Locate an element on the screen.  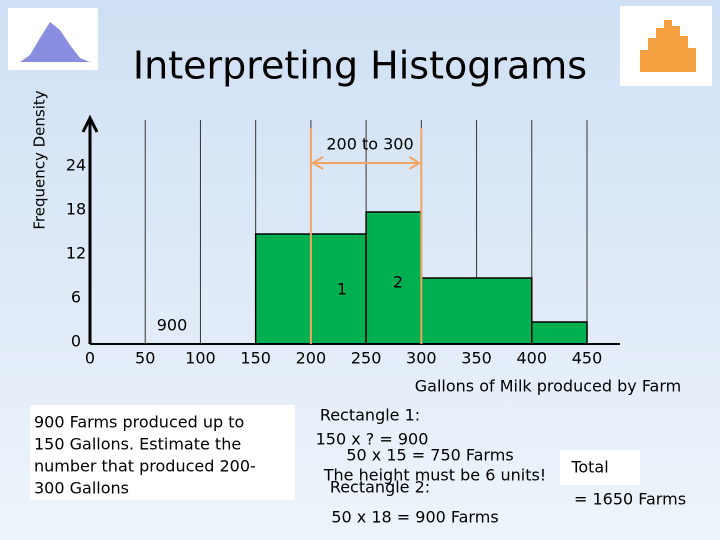
x-tick-label: 150 is located at coordinates (255, 358).